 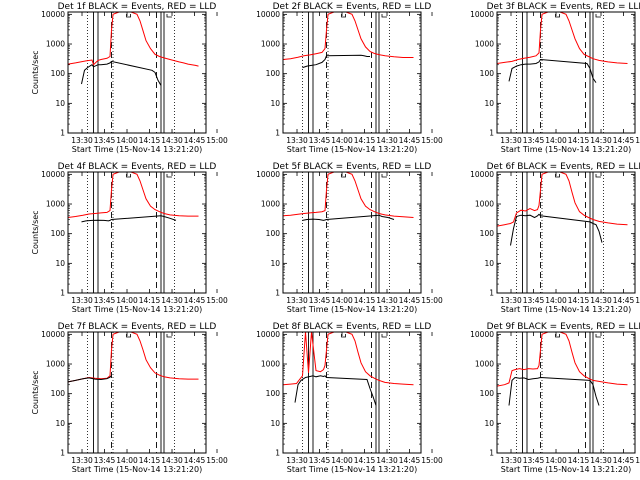 What do you see at coordinates (352, 7) in the screenshot?
I see `panel-title: Det 2f BLACK = Events, RED = LLD` at bounding box center [352, 7].